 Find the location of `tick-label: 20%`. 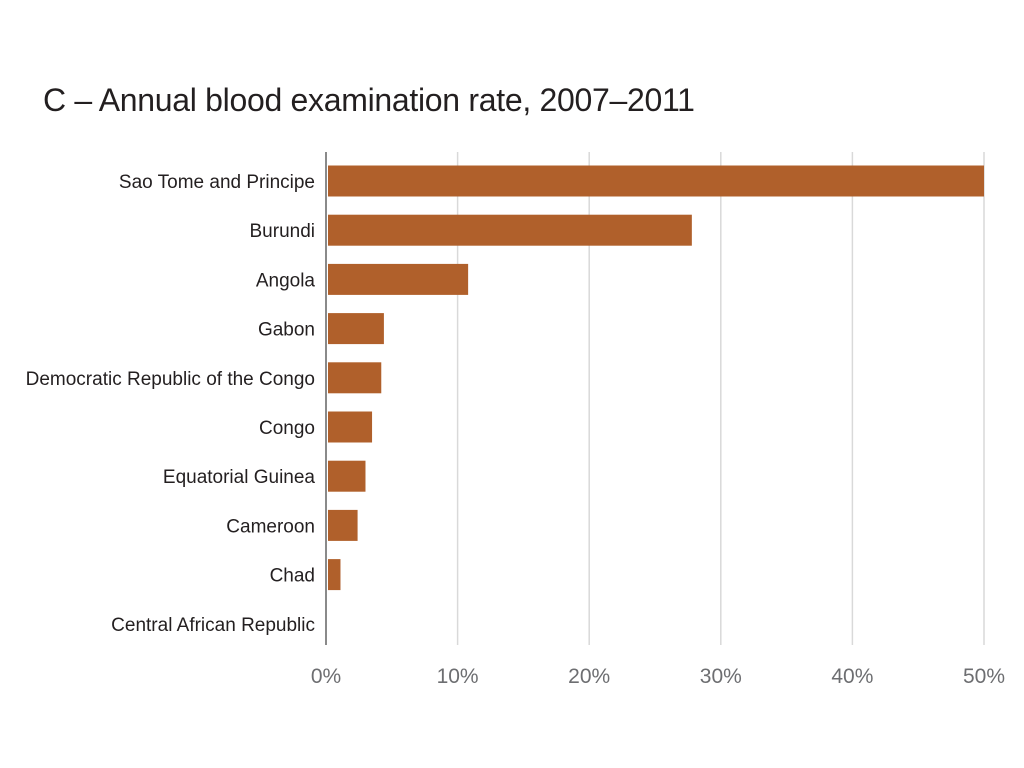

tick-label: 20% is located at coordinates (589, 676).